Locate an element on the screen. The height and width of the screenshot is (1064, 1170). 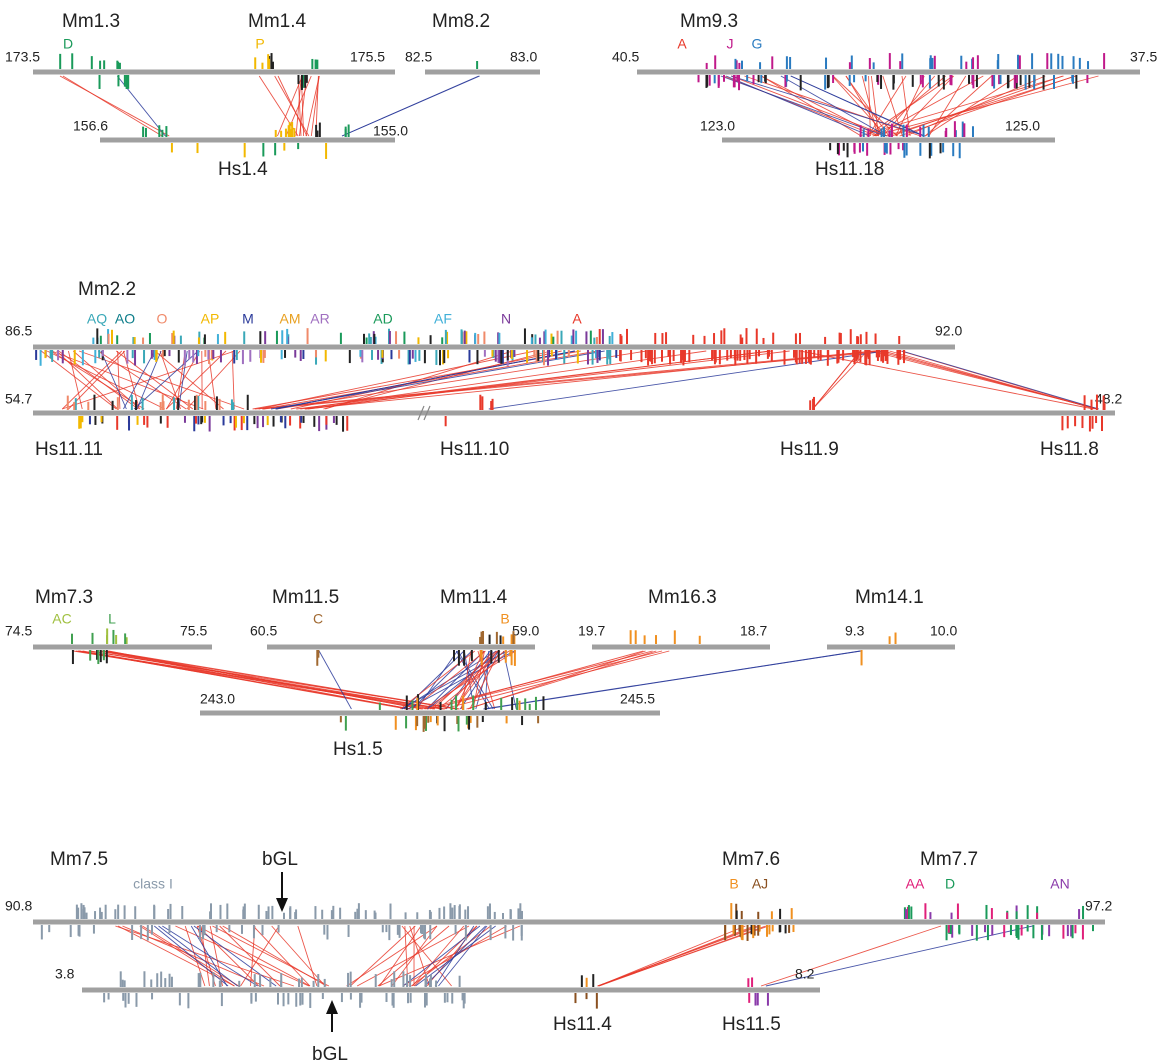
end-position: 59.0 is located at coordinates (525, 631).